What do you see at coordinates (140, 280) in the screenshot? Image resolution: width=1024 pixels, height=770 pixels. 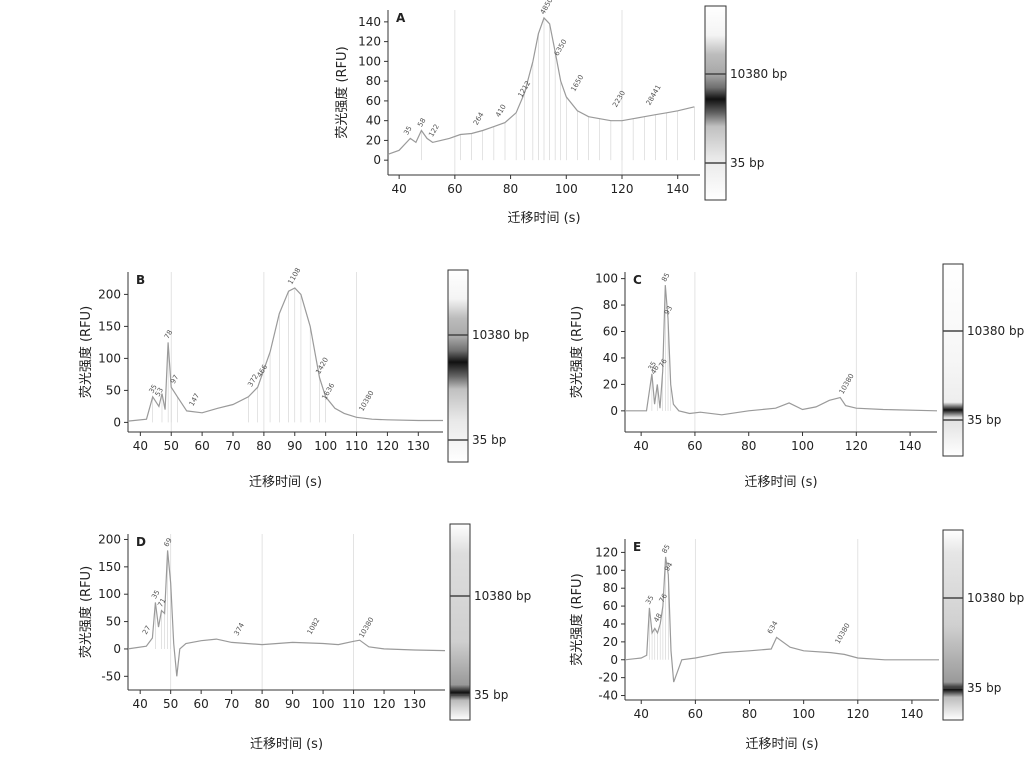 I see `panel-letter: B` at bounding box center [140, 280].